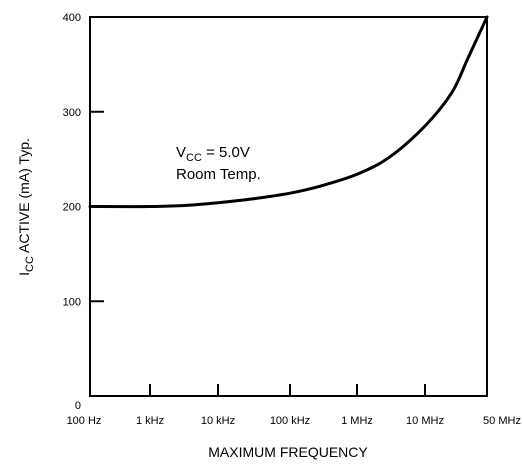 The height and width of the screenshot is (466, 523). Describe the element at coordinates (213, 154) in the screenshot. I see `annotation-vcc: VCC = 5.0V` at that location.